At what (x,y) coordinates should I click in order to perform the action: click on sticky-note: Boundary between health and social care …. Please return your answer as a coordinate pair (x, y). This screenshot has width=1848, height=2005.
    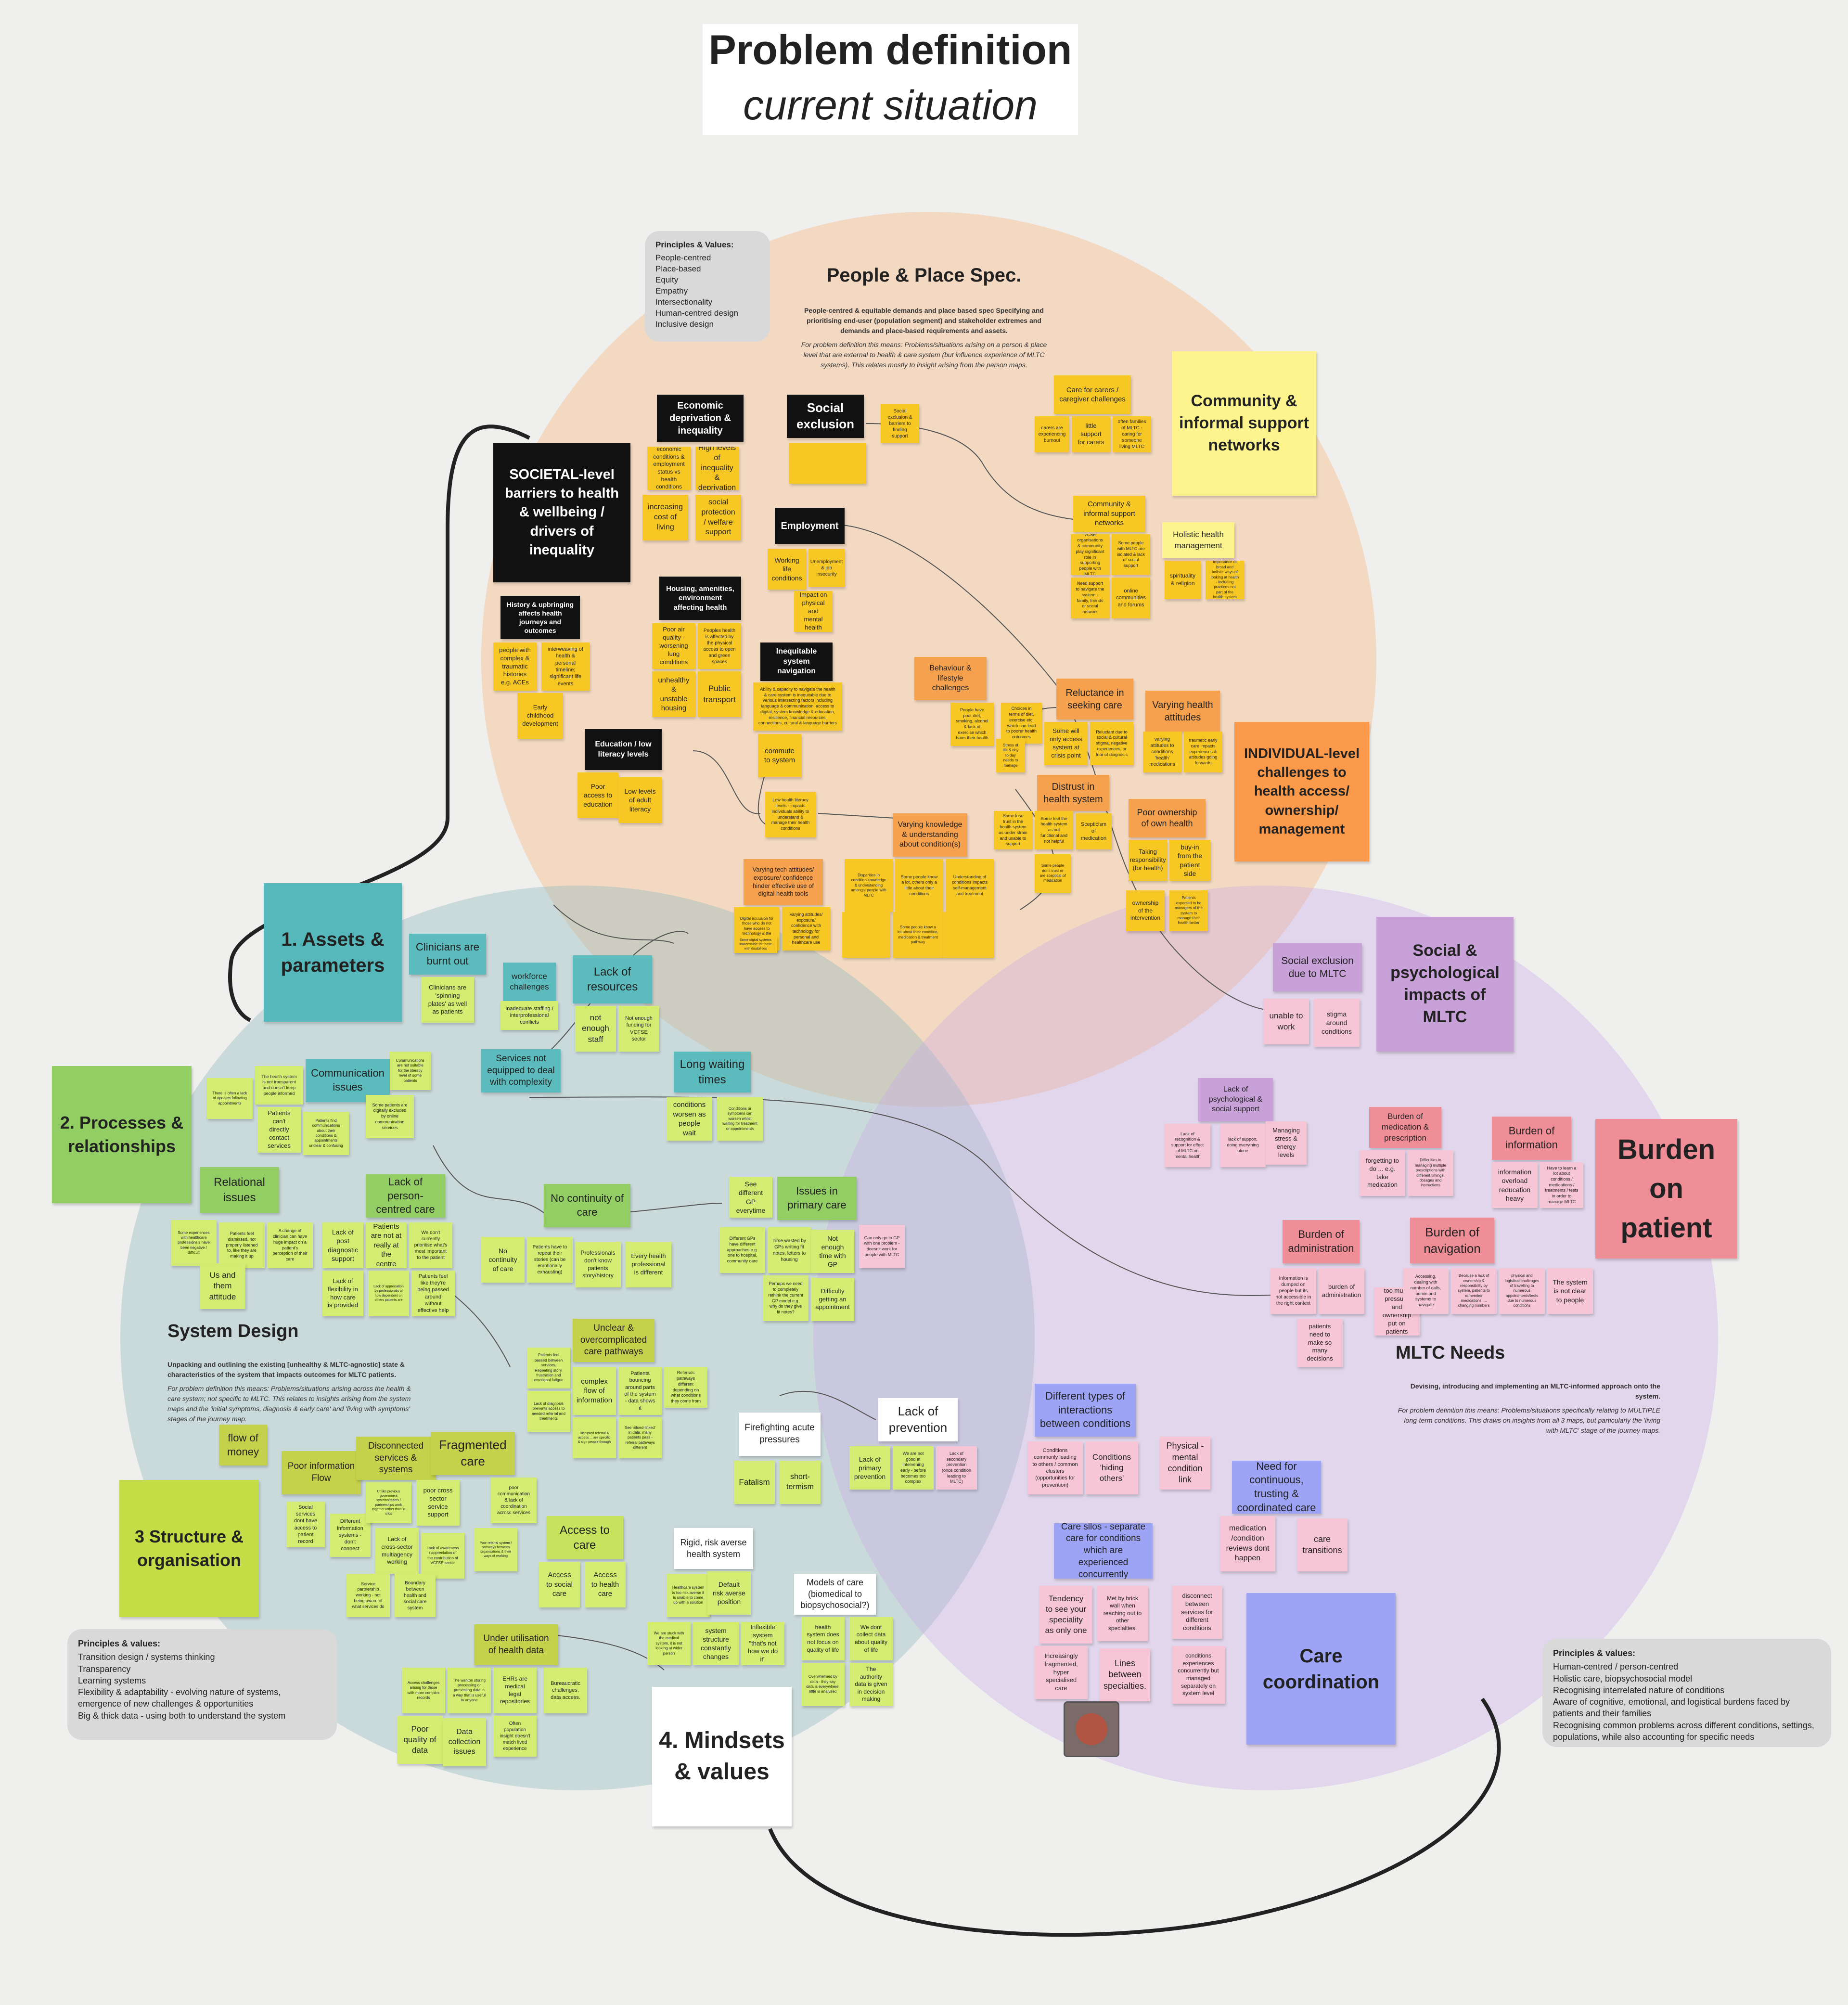
    Looking at the image, I should click on (415, 1595).